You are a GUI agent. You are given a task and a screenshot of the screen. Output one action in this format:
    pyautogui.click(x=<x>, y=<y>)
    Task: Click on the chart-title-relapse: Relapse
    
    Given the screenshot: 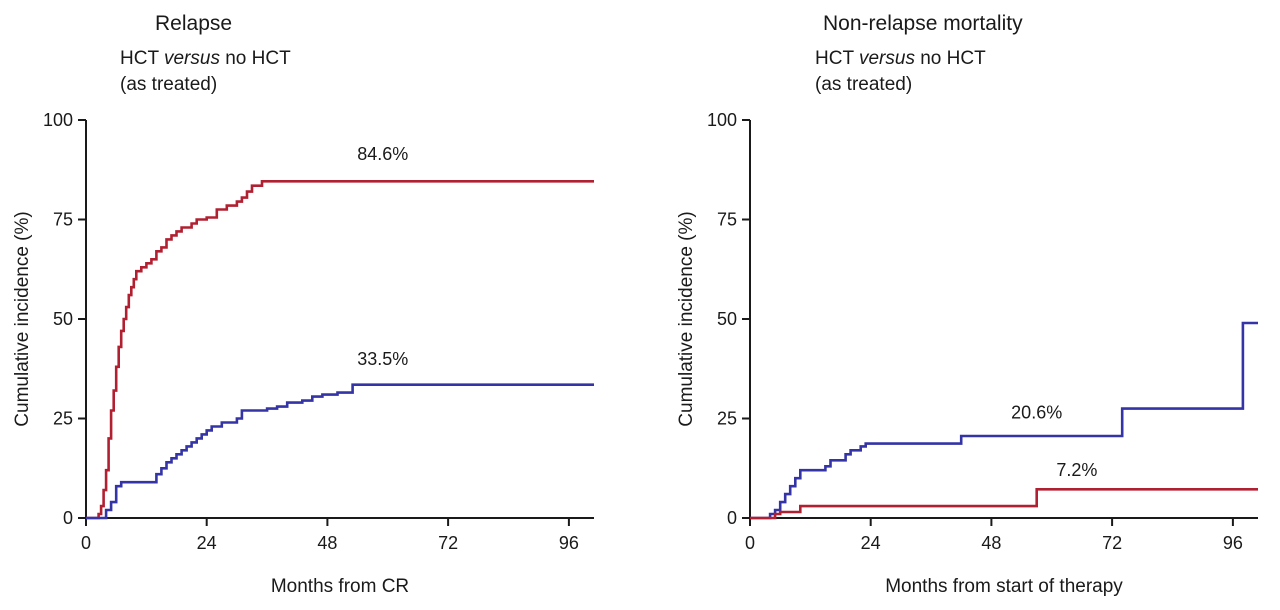 What is the action you would take?
    pyautogui.click(x=194, y=23)
    